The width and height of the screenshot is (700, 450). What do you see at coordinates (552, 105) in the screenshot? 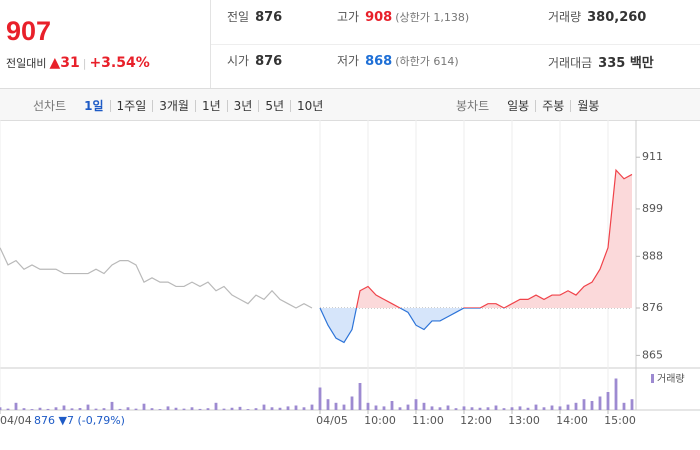
I see `tab: 주봉` at bounding box center [552, 105].